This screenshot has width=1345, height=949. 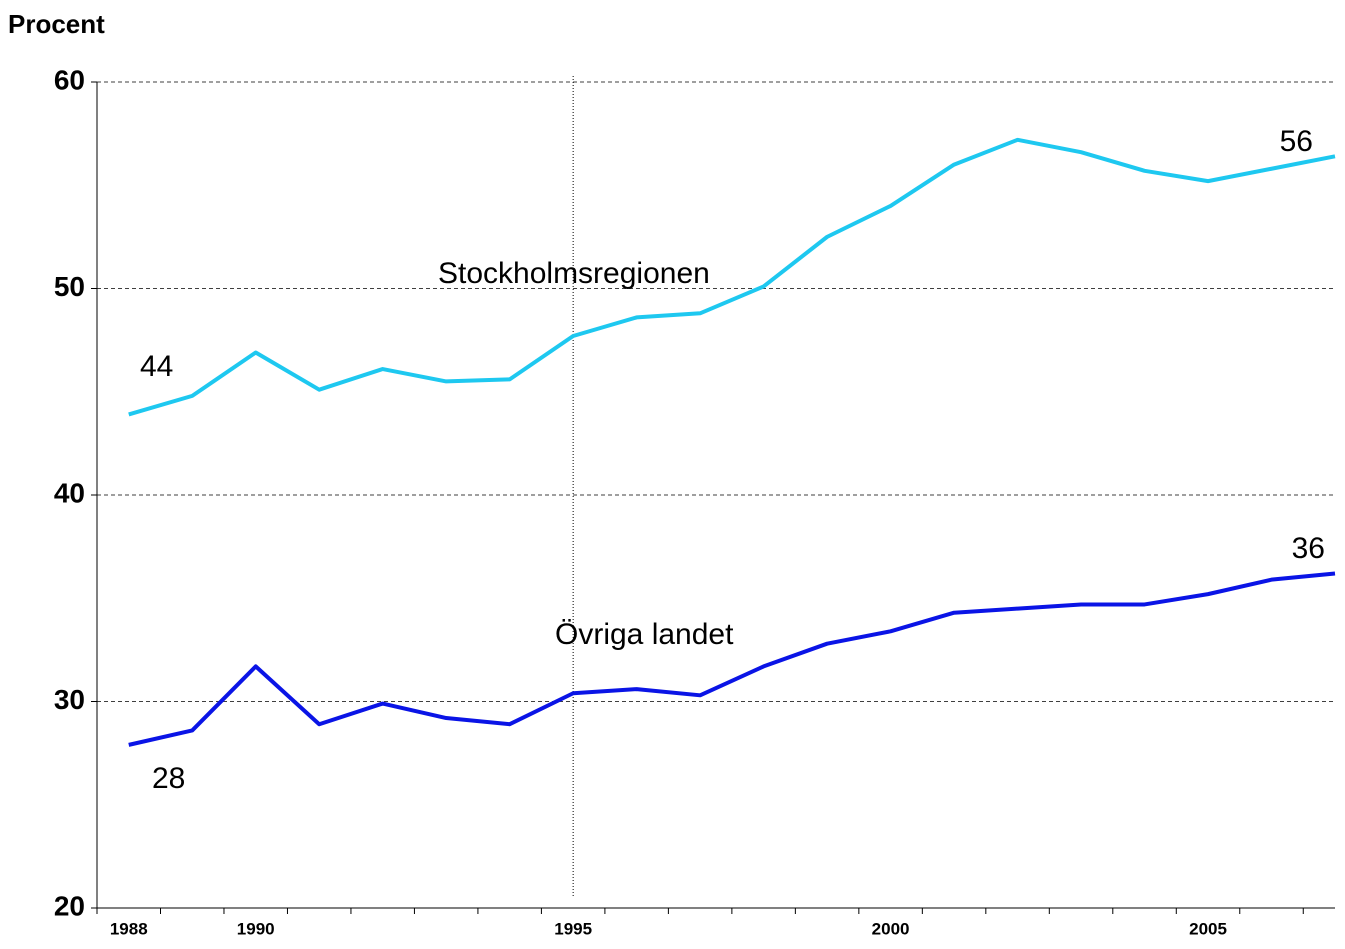 What do you see at coordinates (891, 928) in the screenshot?
I see `x-tick-label: 2000` at bounding box center [891, 928].